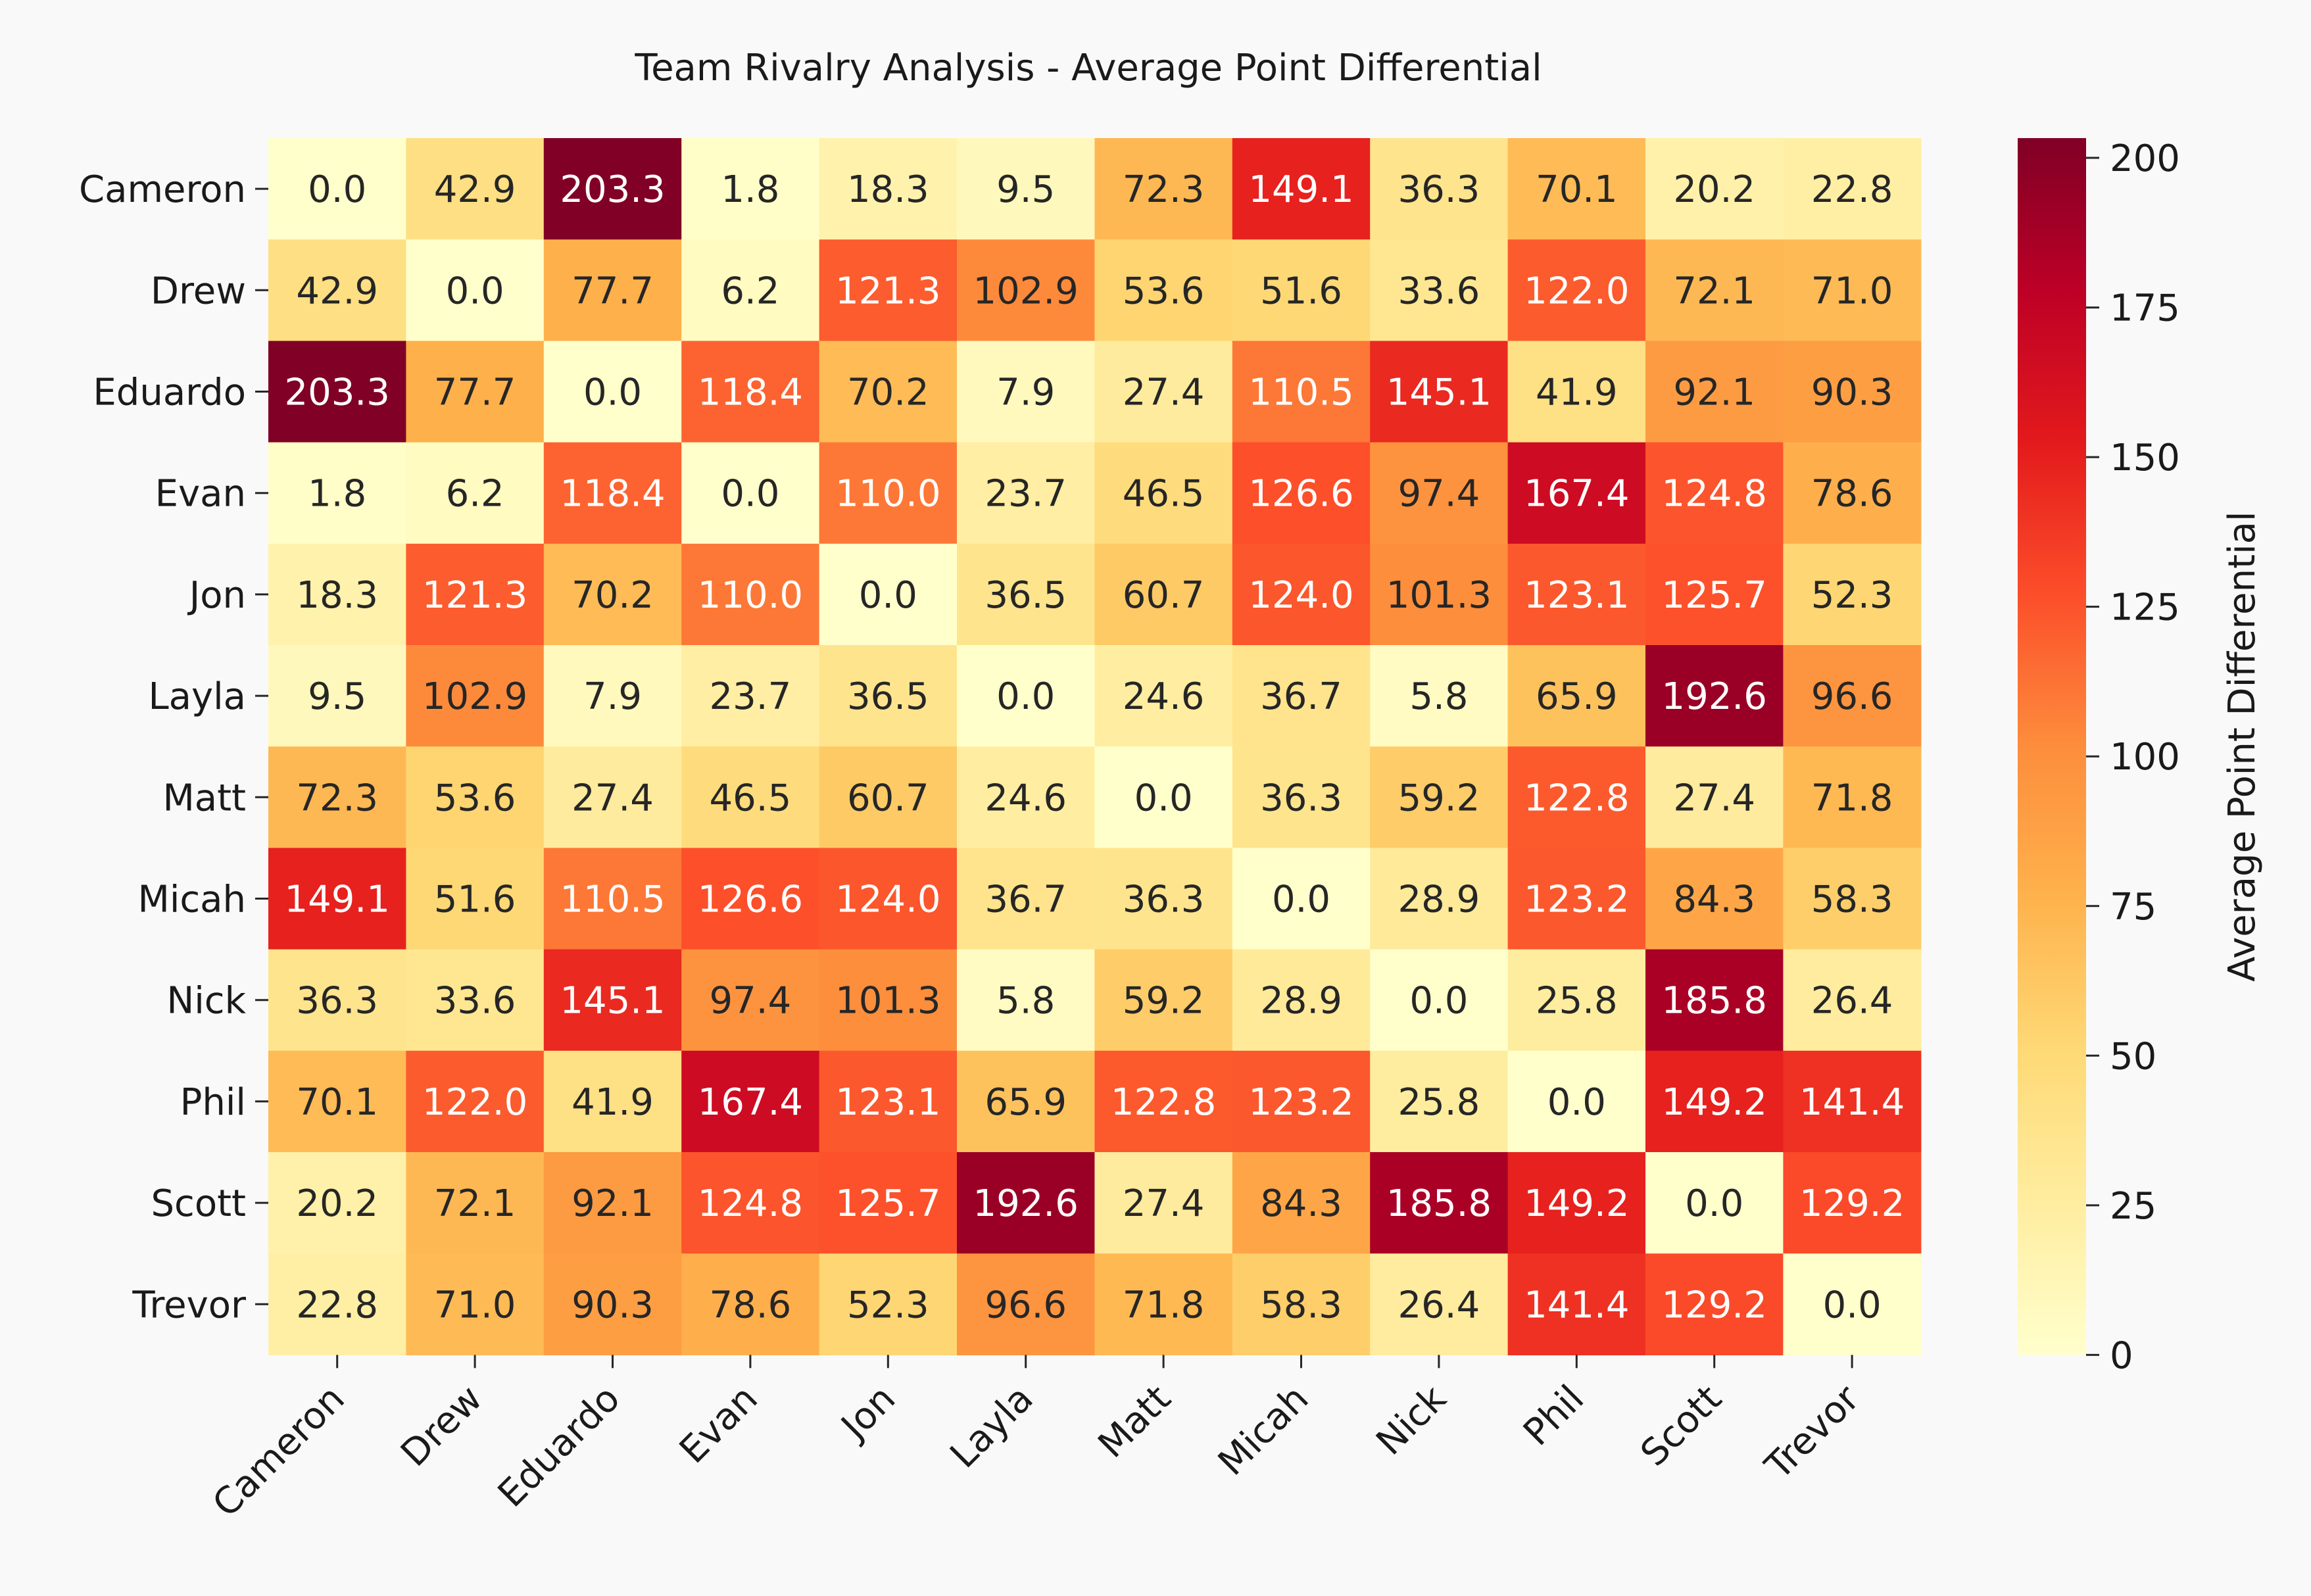  Describe the element at coordinates (888, 697) in the screenshot. I see `cell-value-label: 36.5` at that location.